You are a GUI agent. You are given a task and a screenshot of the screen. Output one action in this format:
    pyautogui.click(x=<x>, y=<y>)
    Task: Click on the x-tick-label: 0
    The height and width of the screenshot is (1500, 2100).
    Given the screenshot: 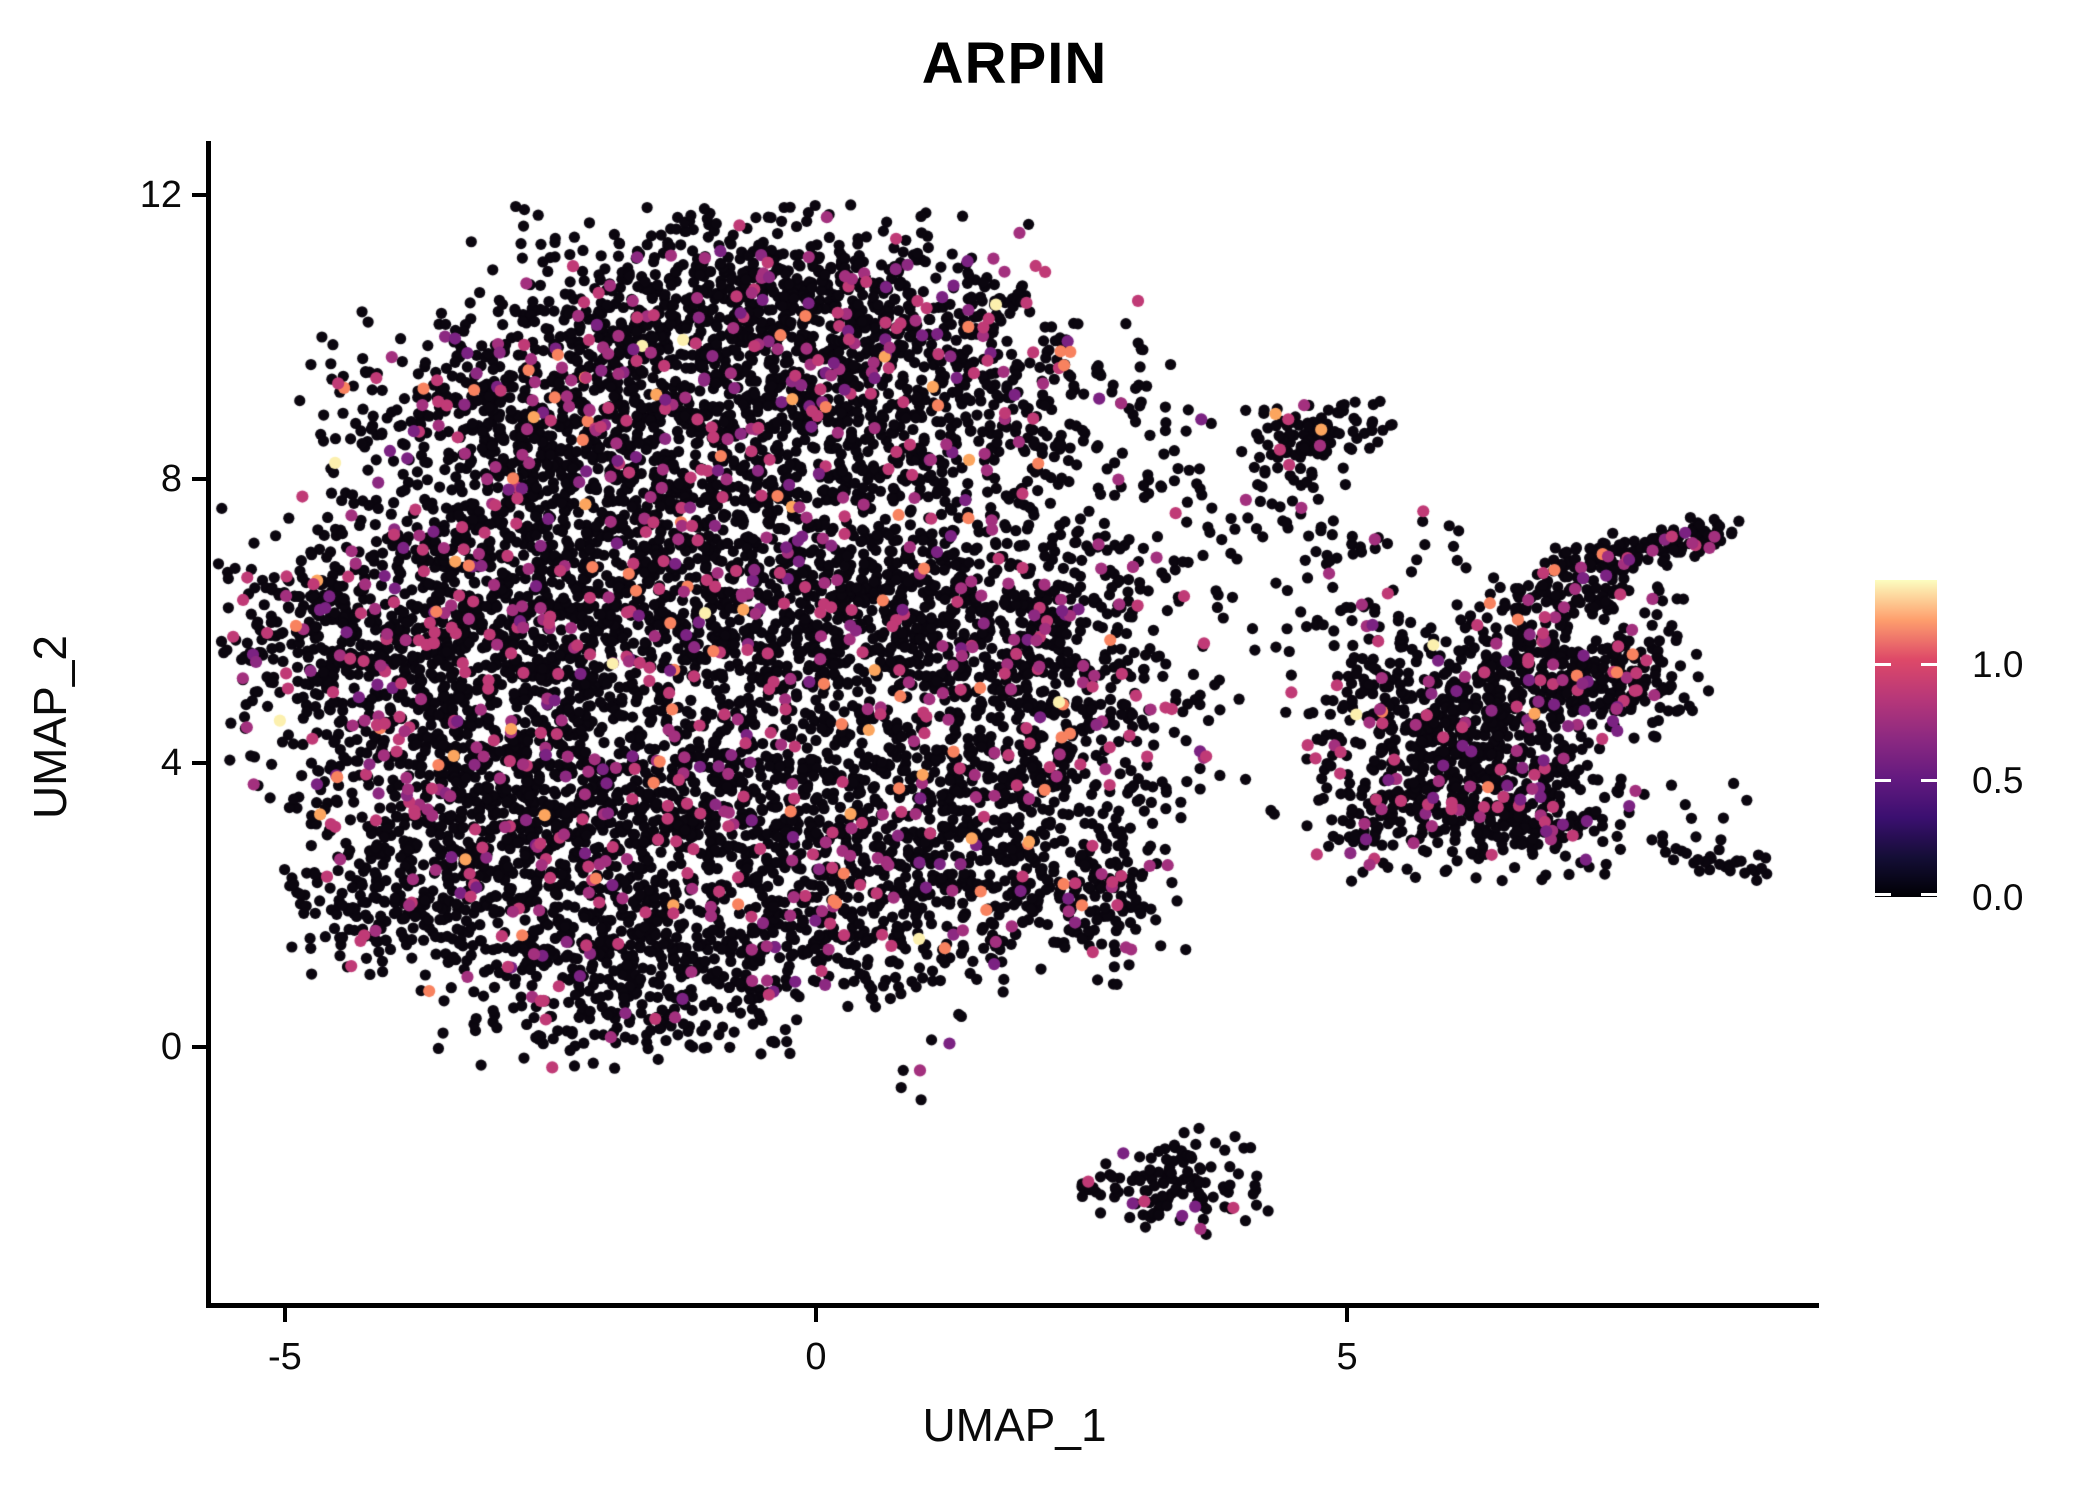 What is the action you would take?
    pyautogui.click(x=816, y=1357)
    